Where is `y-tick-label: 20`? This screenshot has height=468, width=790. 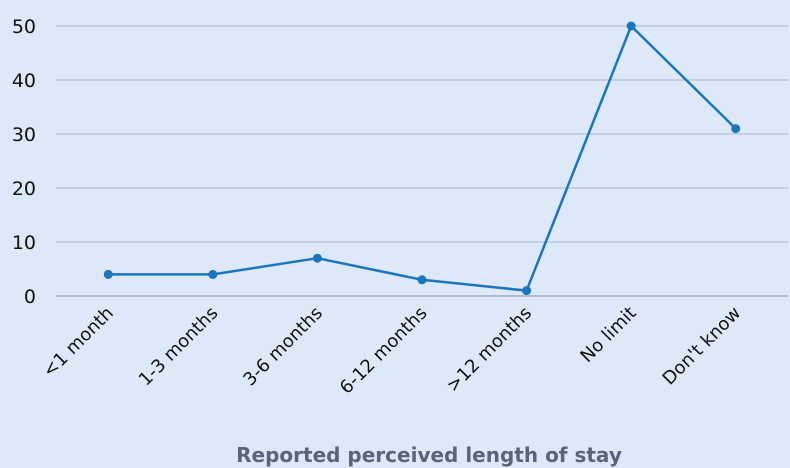 y-tick-label: 20 is located at coordinates (24, 189).